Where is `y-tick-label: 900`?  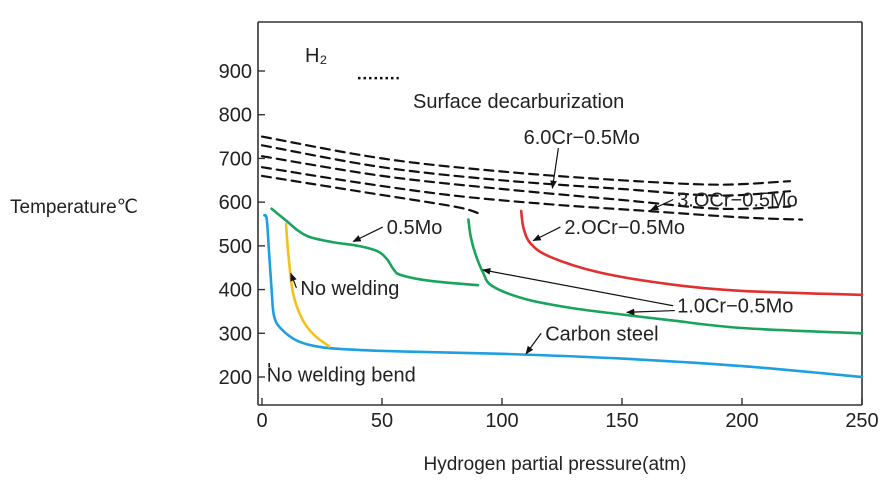
y-tick-label: 900 is located at coordinates (235, 72).